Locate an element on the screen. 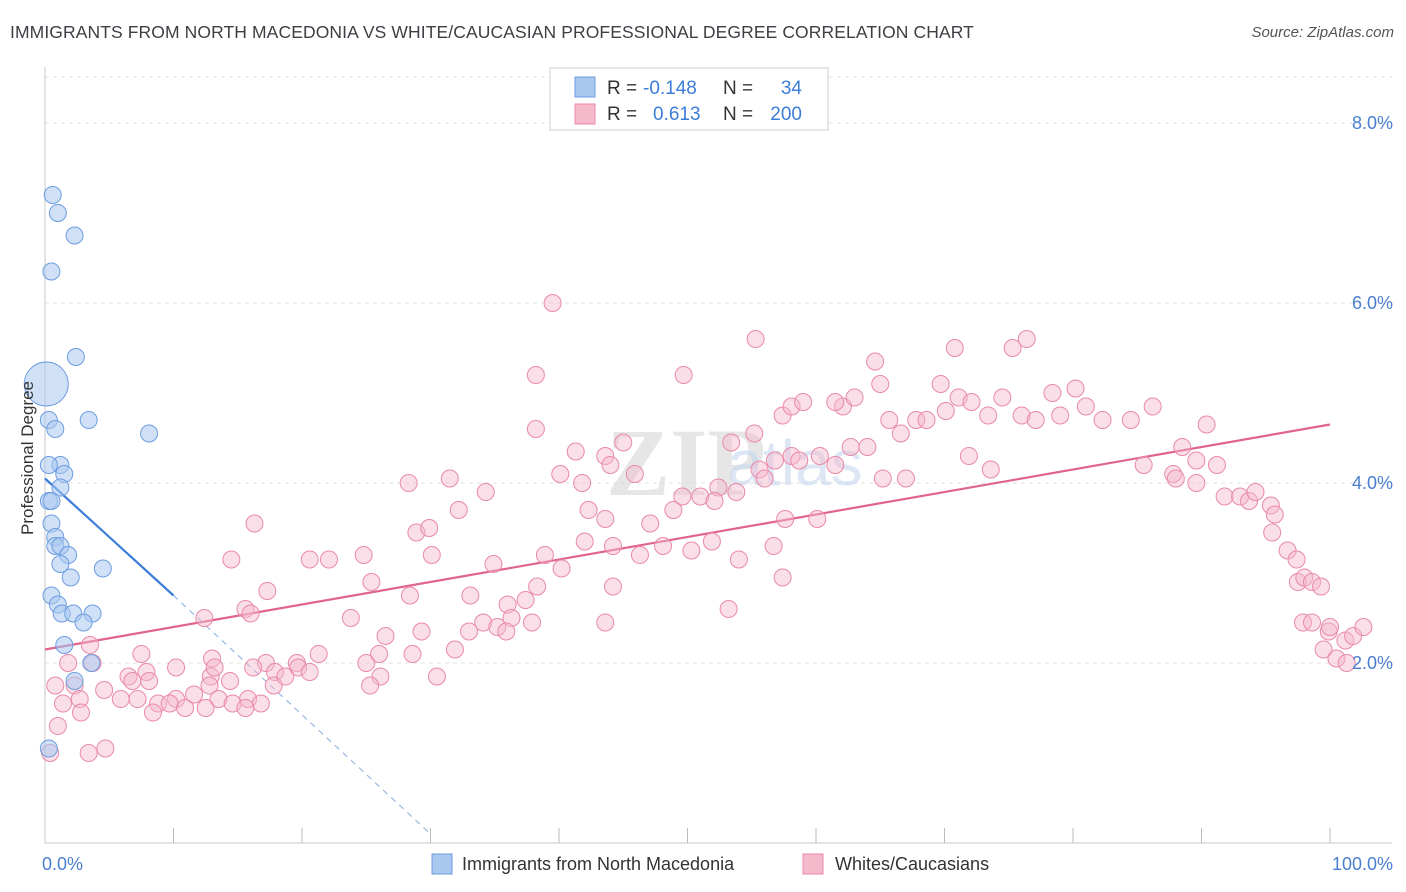 The width and height of the screenshot is (1406, 892). x-tick-label-max: 100.0% is located at coordinates (1362, 864).